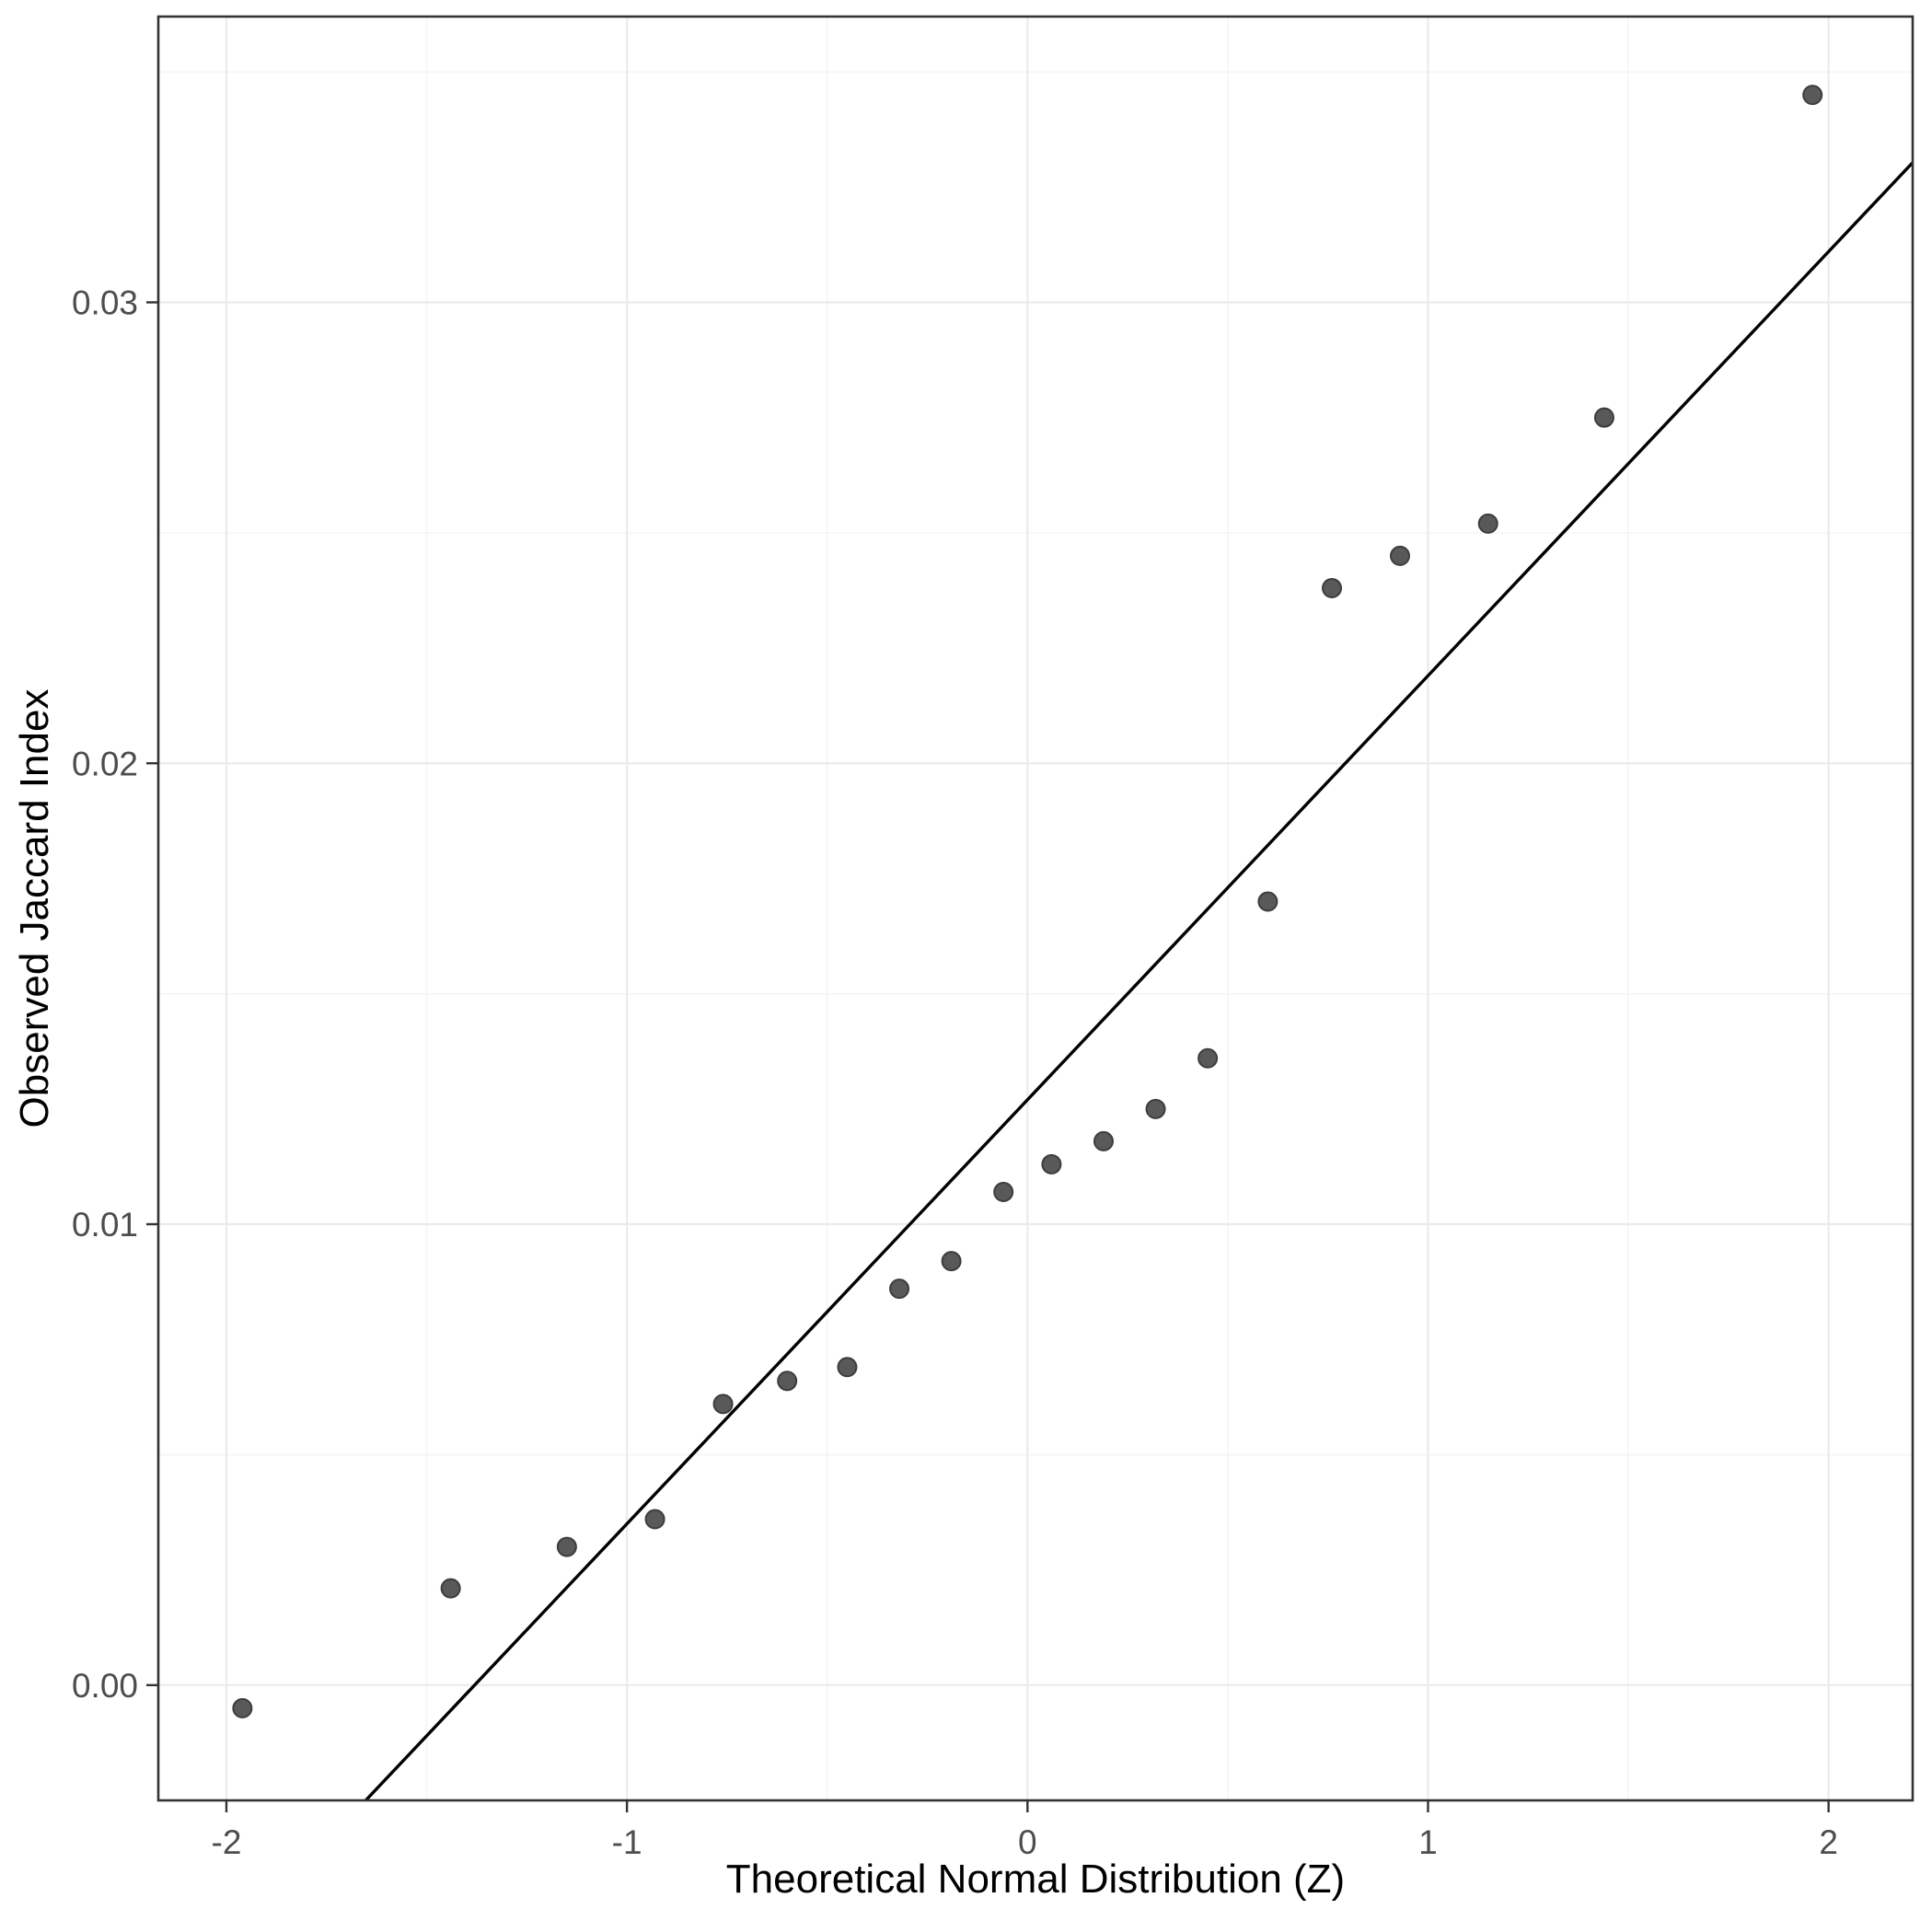 The height and width of the screenshot is (1932, 1932). I want to click on x-axis-tick-labels: -2 -1 0 1 2, so click(1025, 1842).